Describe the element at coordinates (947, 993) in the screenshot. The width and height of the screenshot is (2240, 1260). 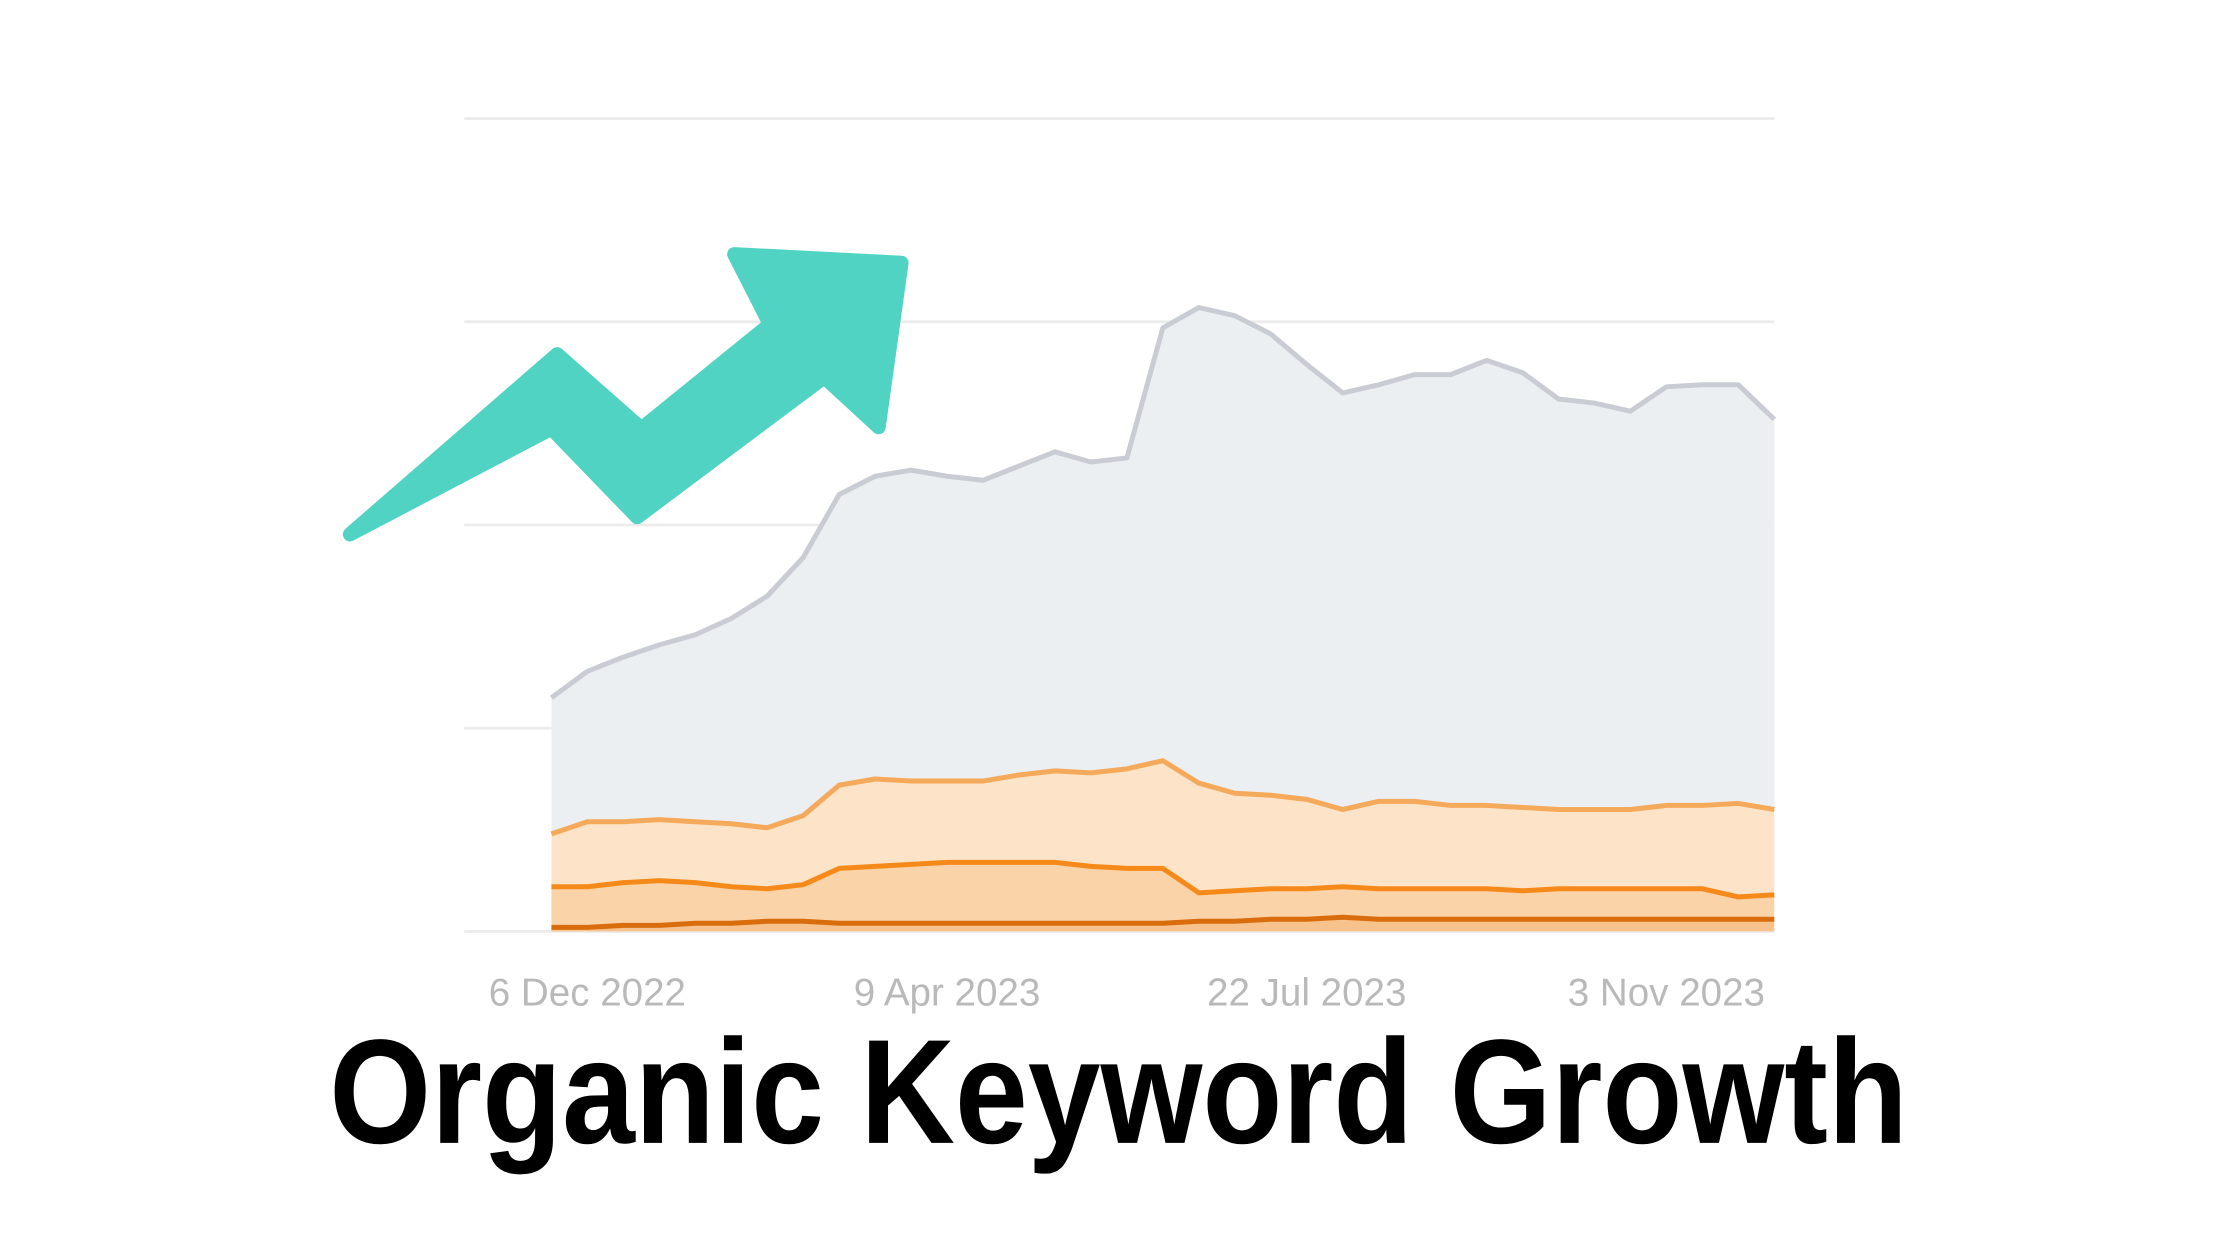
I see `x-tick-label: 9 Apr 2023` at that location.